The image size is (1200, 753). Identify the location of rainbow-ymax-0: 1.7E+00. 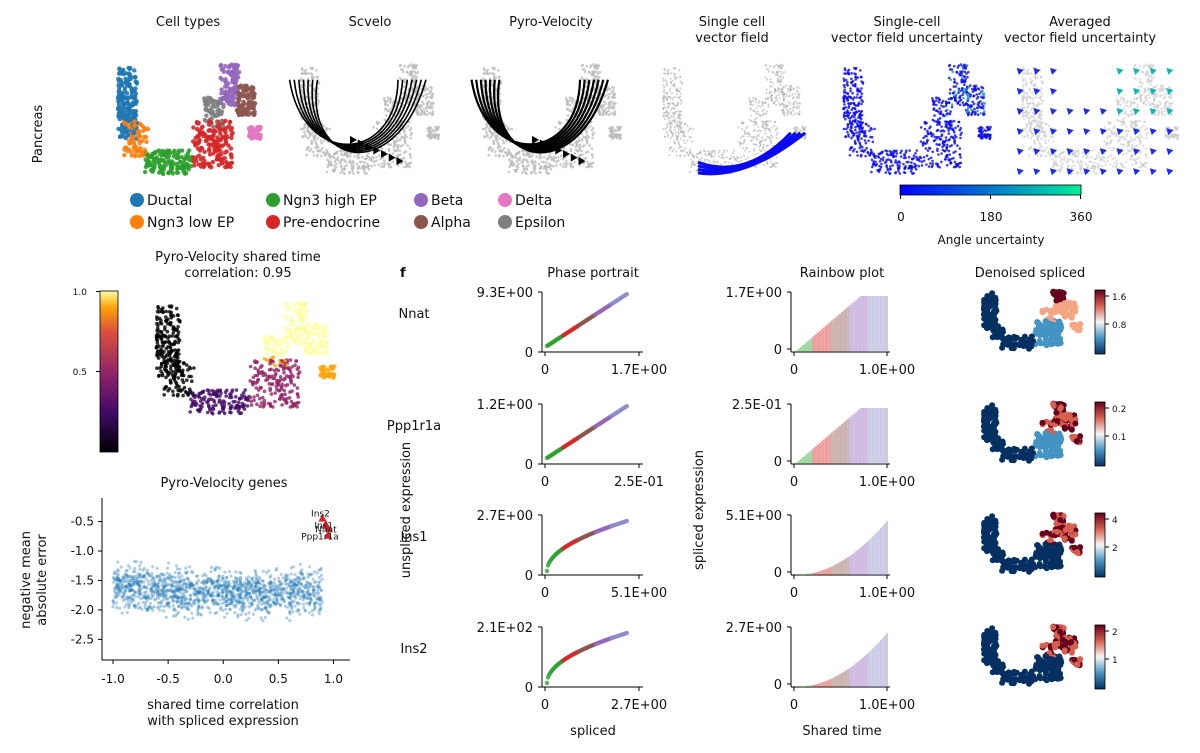
(754, 293).